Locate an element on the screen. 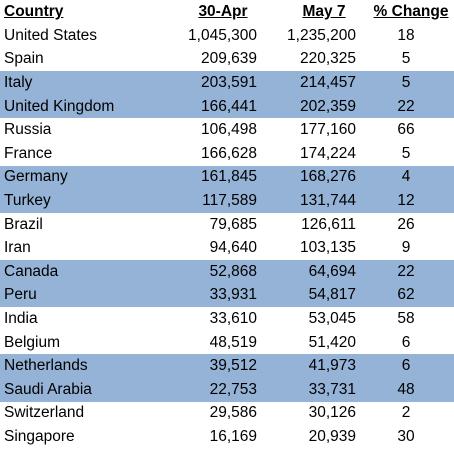 The width and height of the screenshot is (454, 457). cell-may7: 33,731 is located at coordinates (332, 389).